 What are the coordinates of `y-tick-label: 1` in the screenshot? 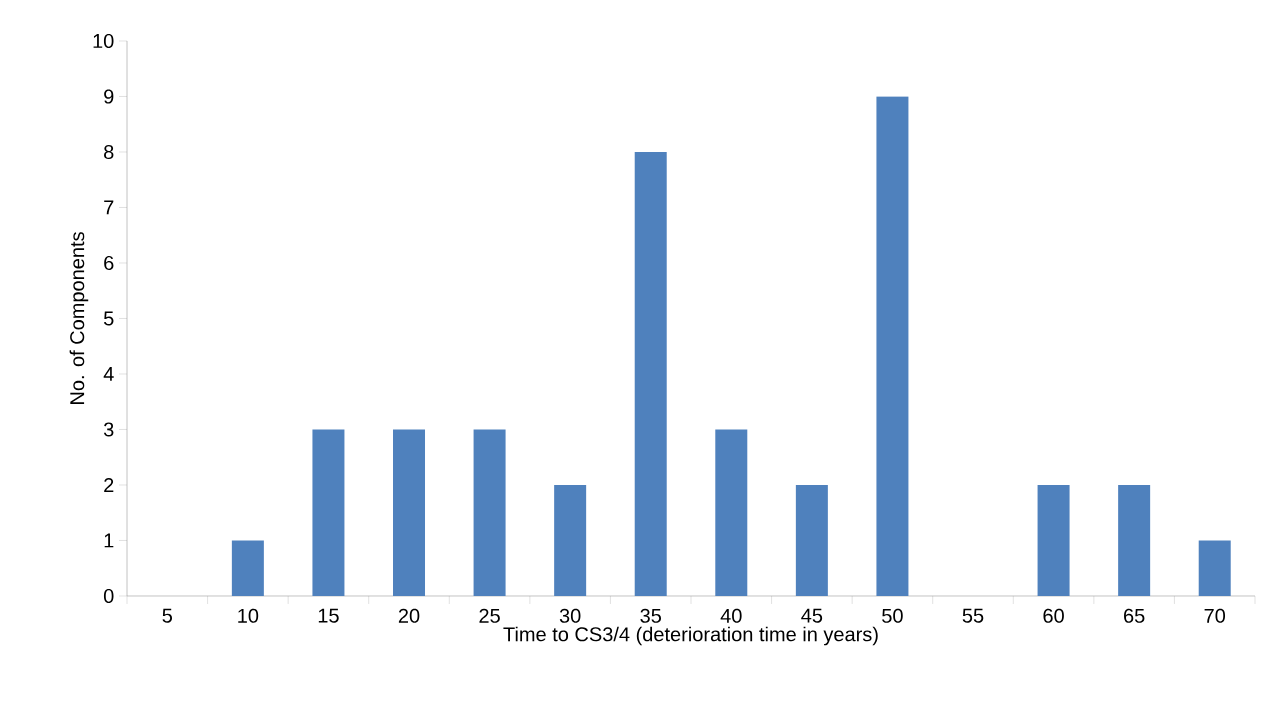 It's located at (109, 540).